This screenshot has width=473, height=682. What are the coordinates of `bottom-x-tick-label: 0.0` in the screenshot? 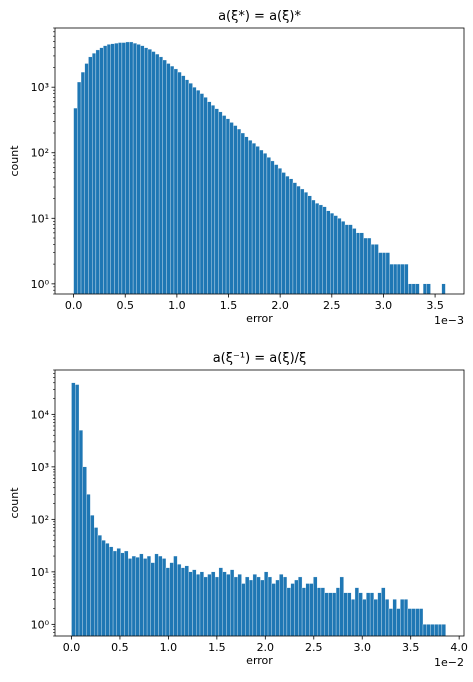 It's located at (72, 647).